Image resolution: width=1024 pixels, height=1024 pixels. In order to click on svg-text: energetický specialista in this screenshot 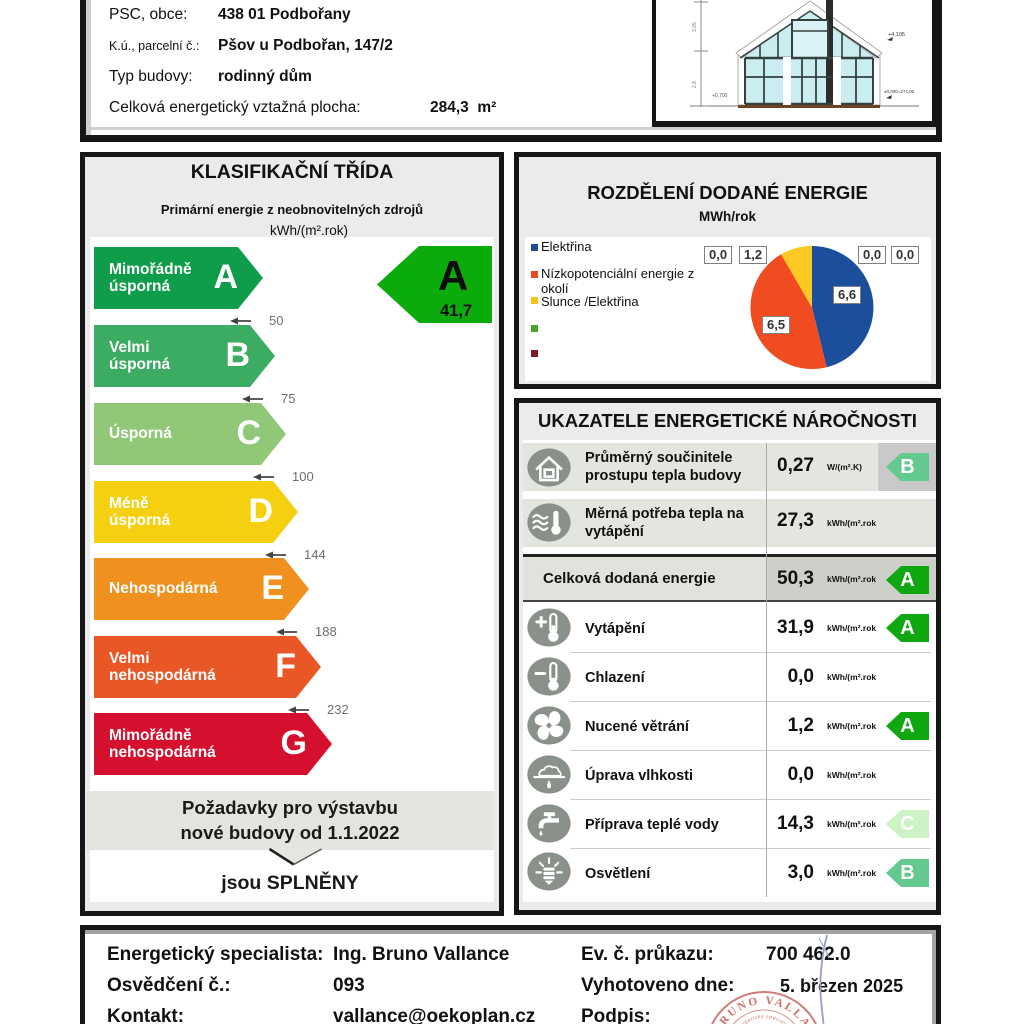, I will do `click(764, 1019)`.